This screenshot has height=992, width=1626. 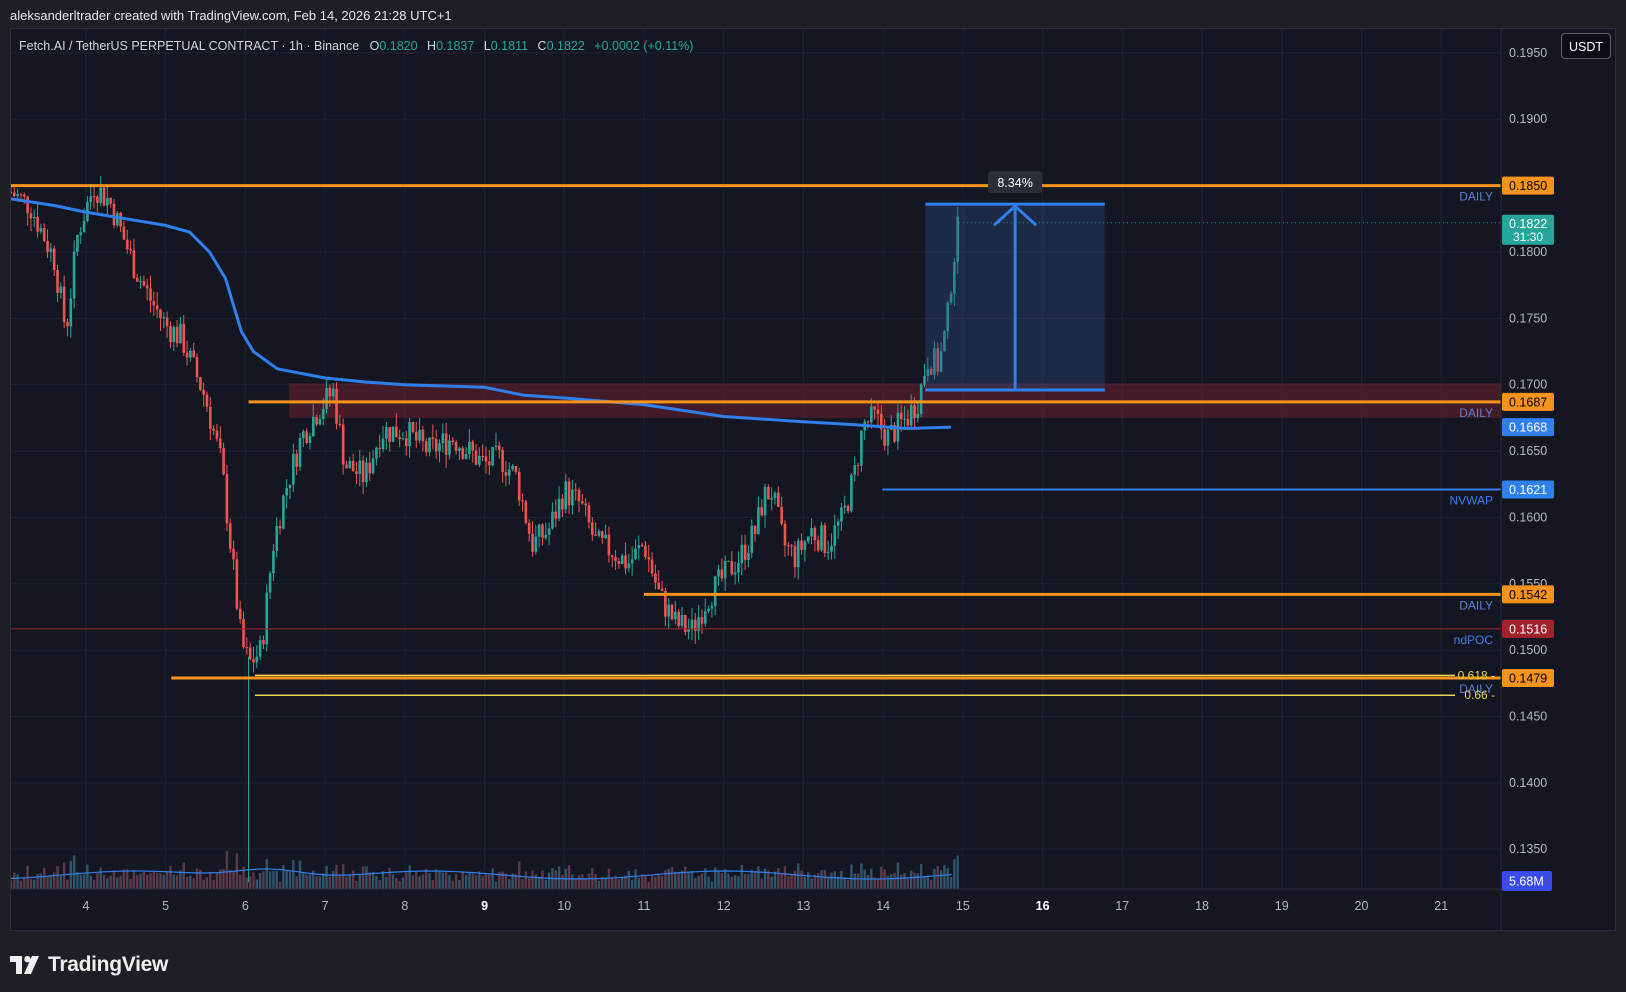 I want to click on price-tick-label: 0.1900, so click(x=1528, y=119).